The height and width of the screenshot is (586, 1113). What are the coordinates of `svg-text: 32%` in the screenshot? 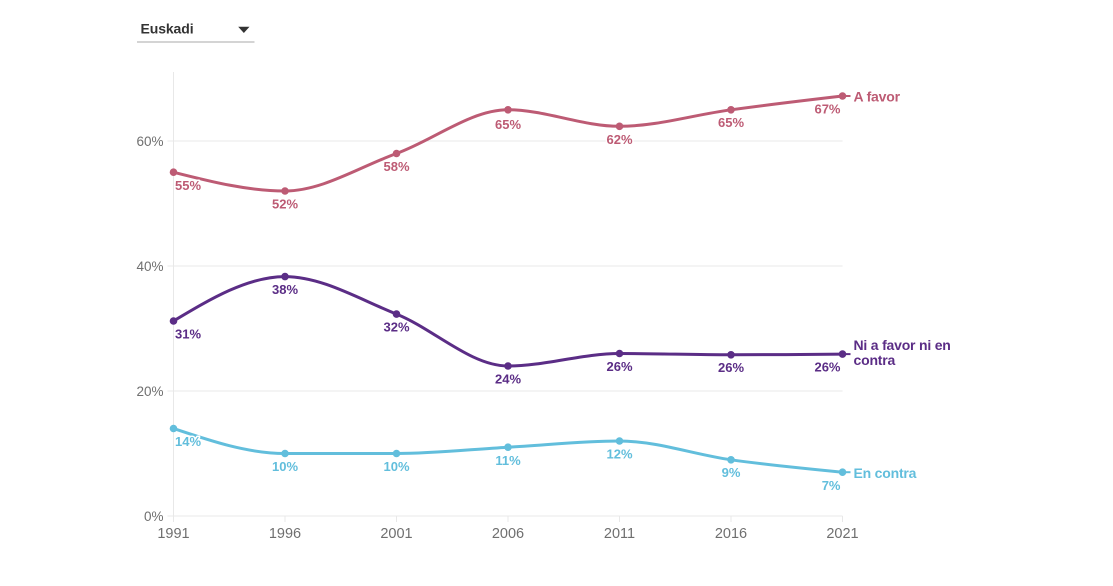 It's located at (396, 327).